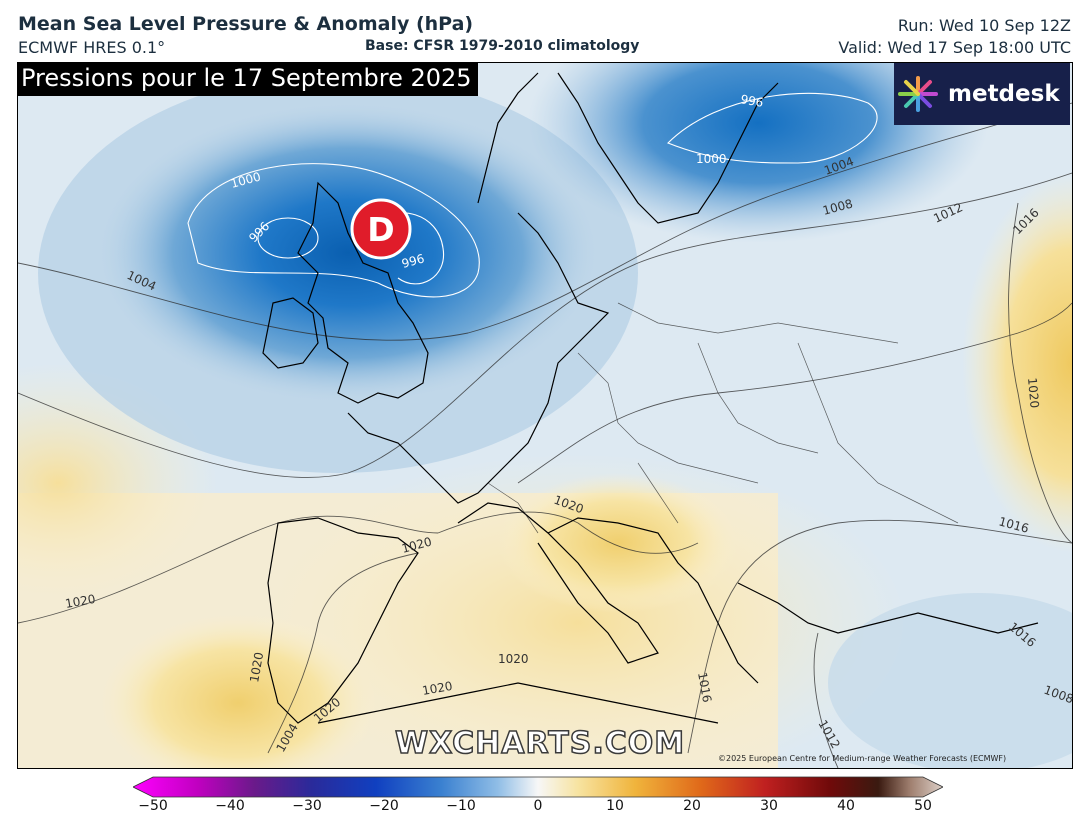  What do you see at coordinates (92, 47) in the screenshot?
I see `model-label: ECMWF HRES 0.1°` at bounding box center [92, 47].